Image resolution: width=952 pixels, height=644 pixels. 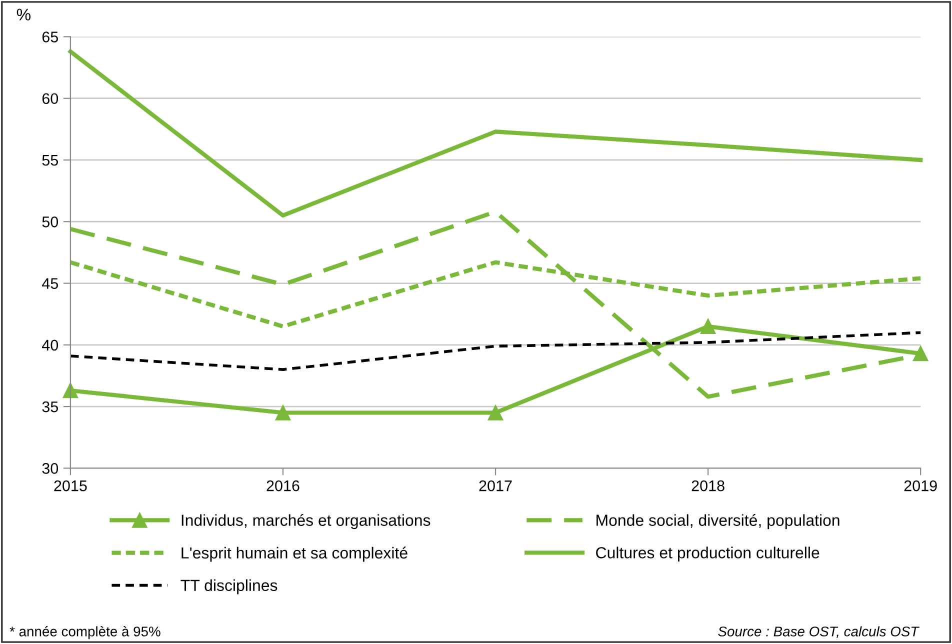 What do you see at coordinates (50, 406) in the screenshot?
I see `y-tick-label: 35` at bounding box center [50, 406].